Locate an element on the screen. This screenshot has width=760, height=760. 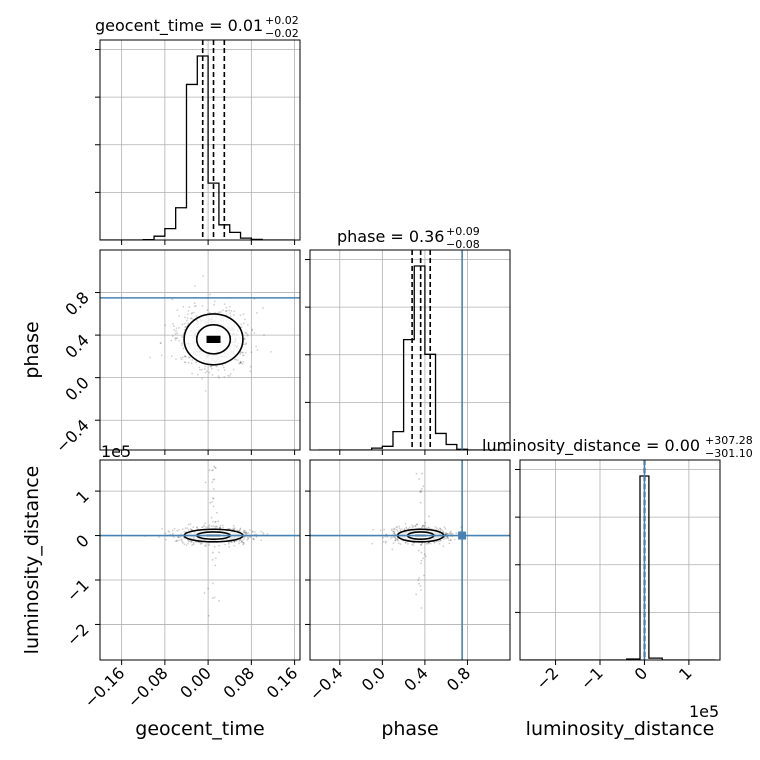
panel-2d-geocent-time-vs-luminosity-distance: −0.16−0.08 0.00 0.08 0.16 −2 −1 0 1 is located at coordinates (182, 585).